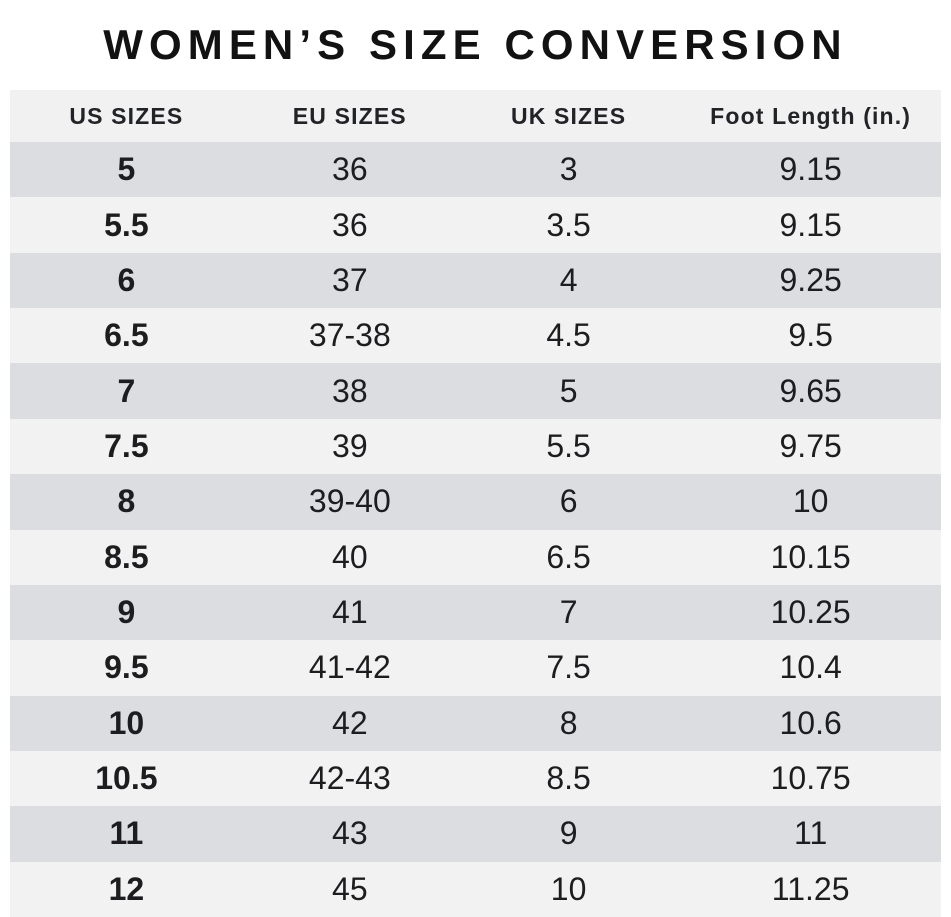 The width and height of the screenshot is (951, 917). I want to click on cell-eu-size: 41, so click(350, 612).